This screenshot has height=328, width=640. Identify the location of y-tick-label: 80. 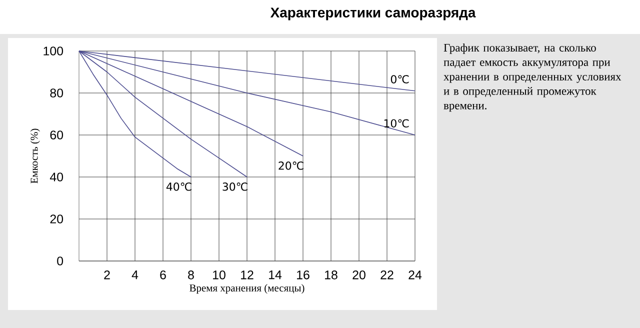
(57, 93).